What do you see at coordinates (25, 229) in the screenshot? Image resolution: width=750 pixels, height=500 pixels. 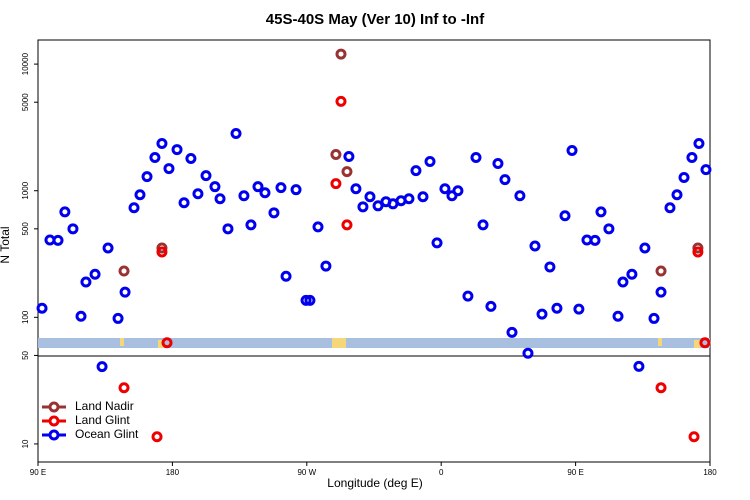 I see `y-tick-label: 500` at bounding box center [25, 229].